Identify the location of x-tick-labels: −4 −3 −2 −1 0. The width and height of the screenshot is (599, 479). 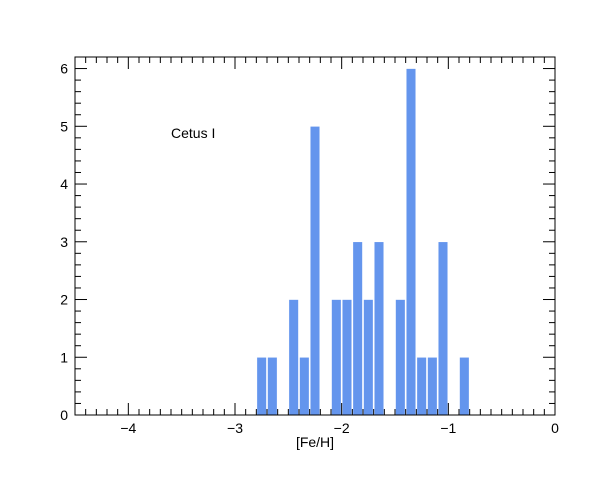
(339, 428).